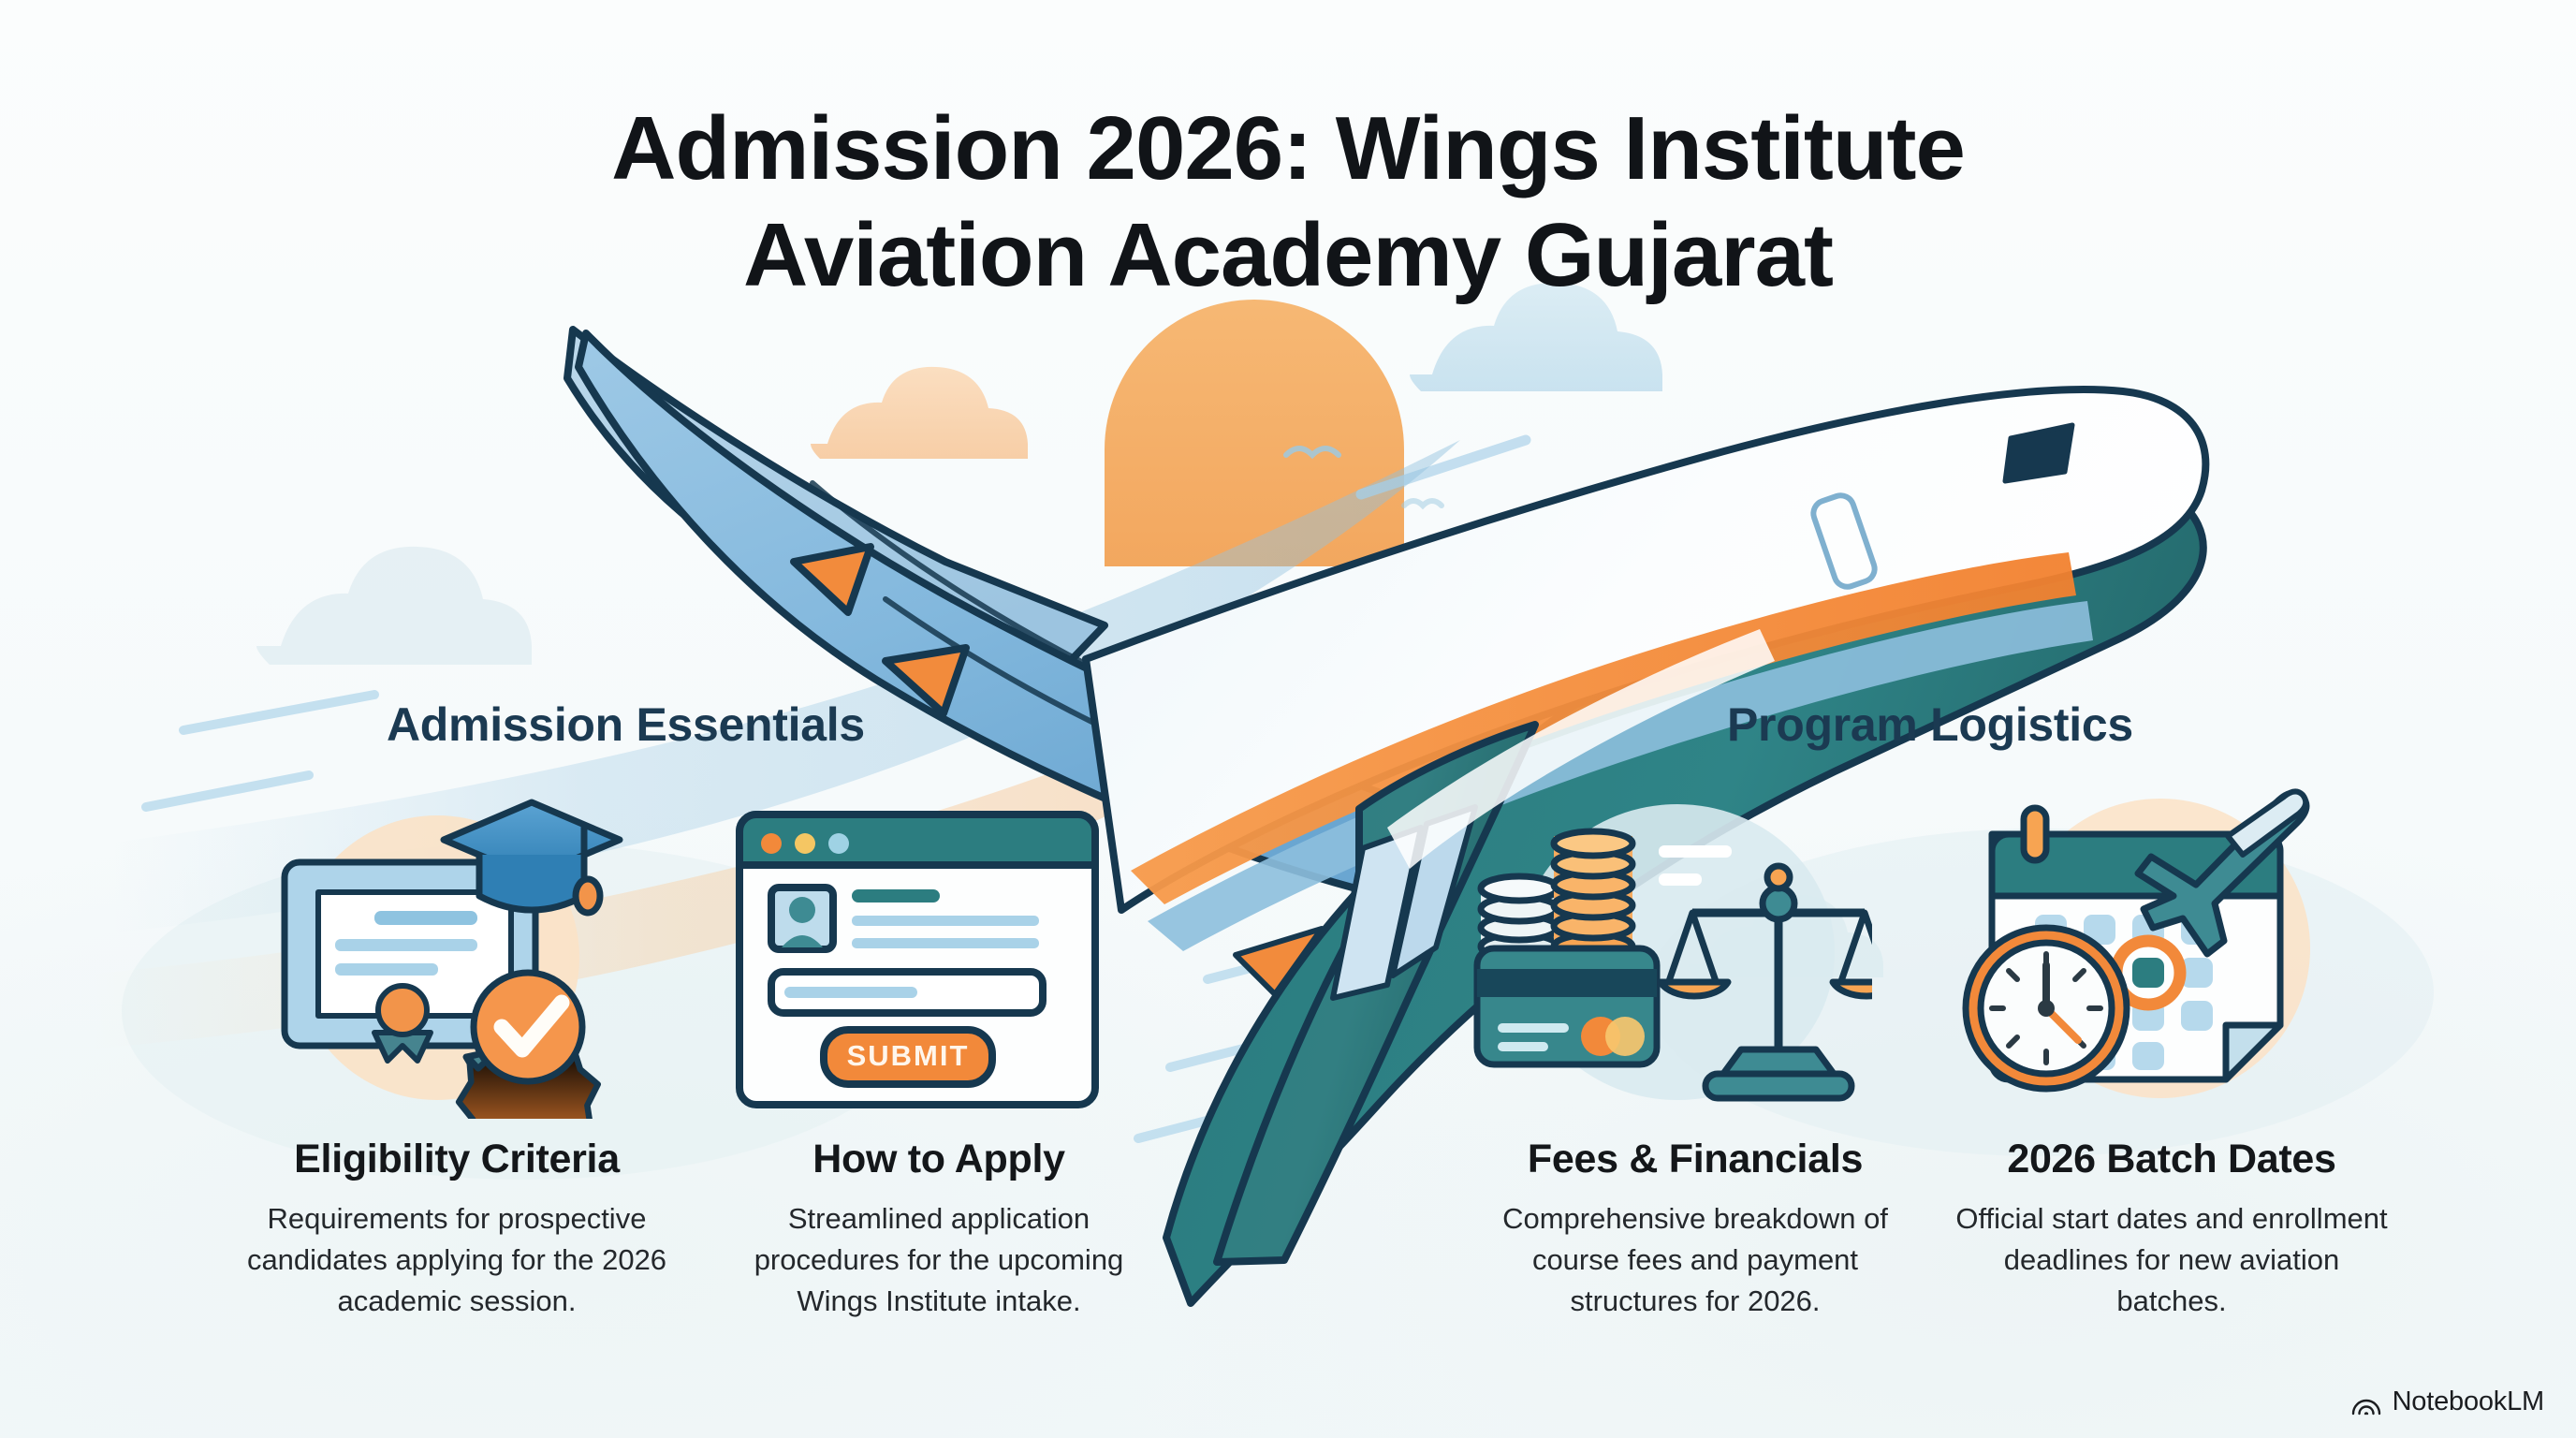  I want to click on page-title-line-2: Aviation Academy Gujarat, so click(1288, 254).